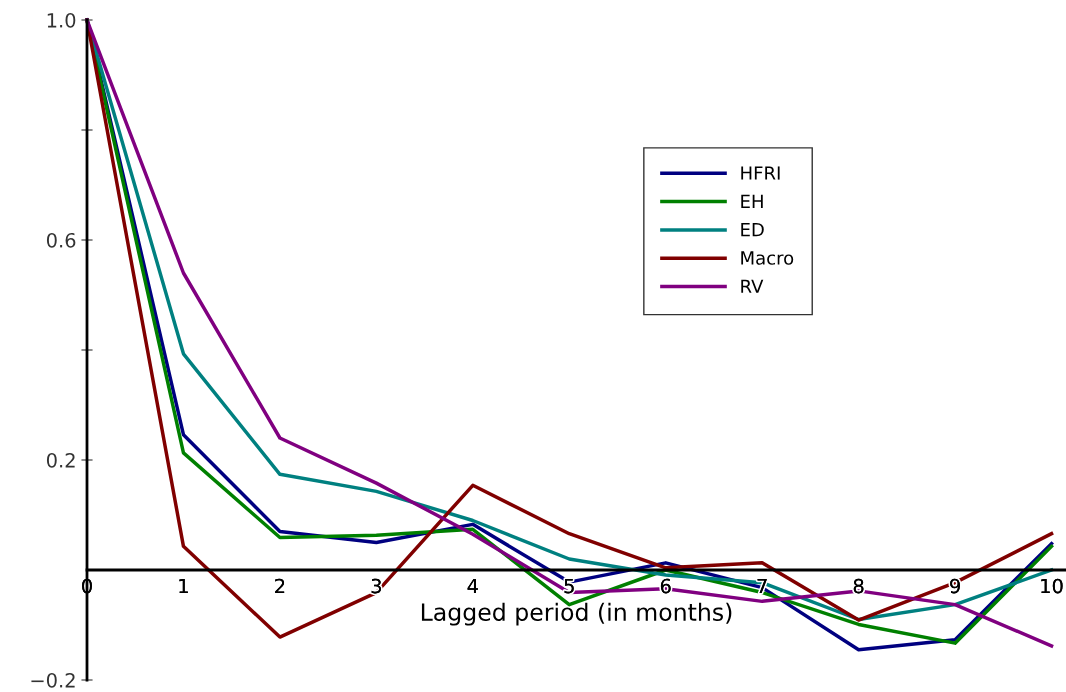 The image size is (1066, 692). Describe the element at coordinates (752, 286) in the screenshot. I see `legend-label: RV` at that location.